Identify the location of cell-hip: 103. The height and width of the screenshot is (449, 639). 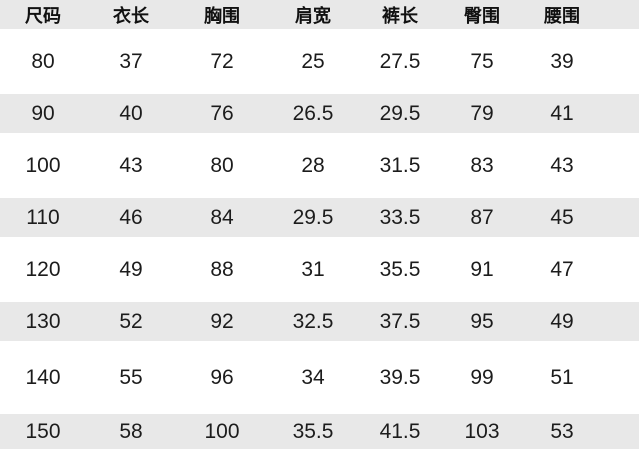
(482, 431).